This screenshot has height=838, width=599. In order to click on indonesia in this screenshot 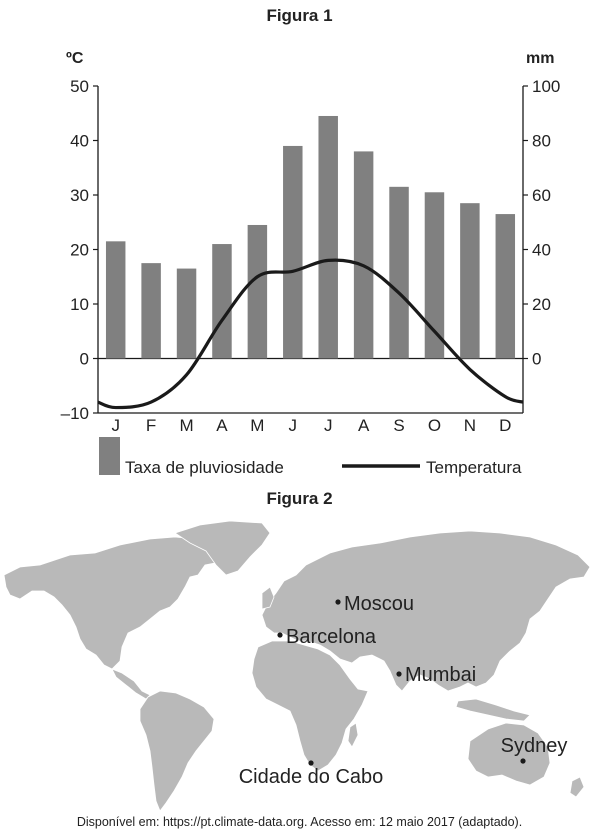, I will do `click(493, 710)`.